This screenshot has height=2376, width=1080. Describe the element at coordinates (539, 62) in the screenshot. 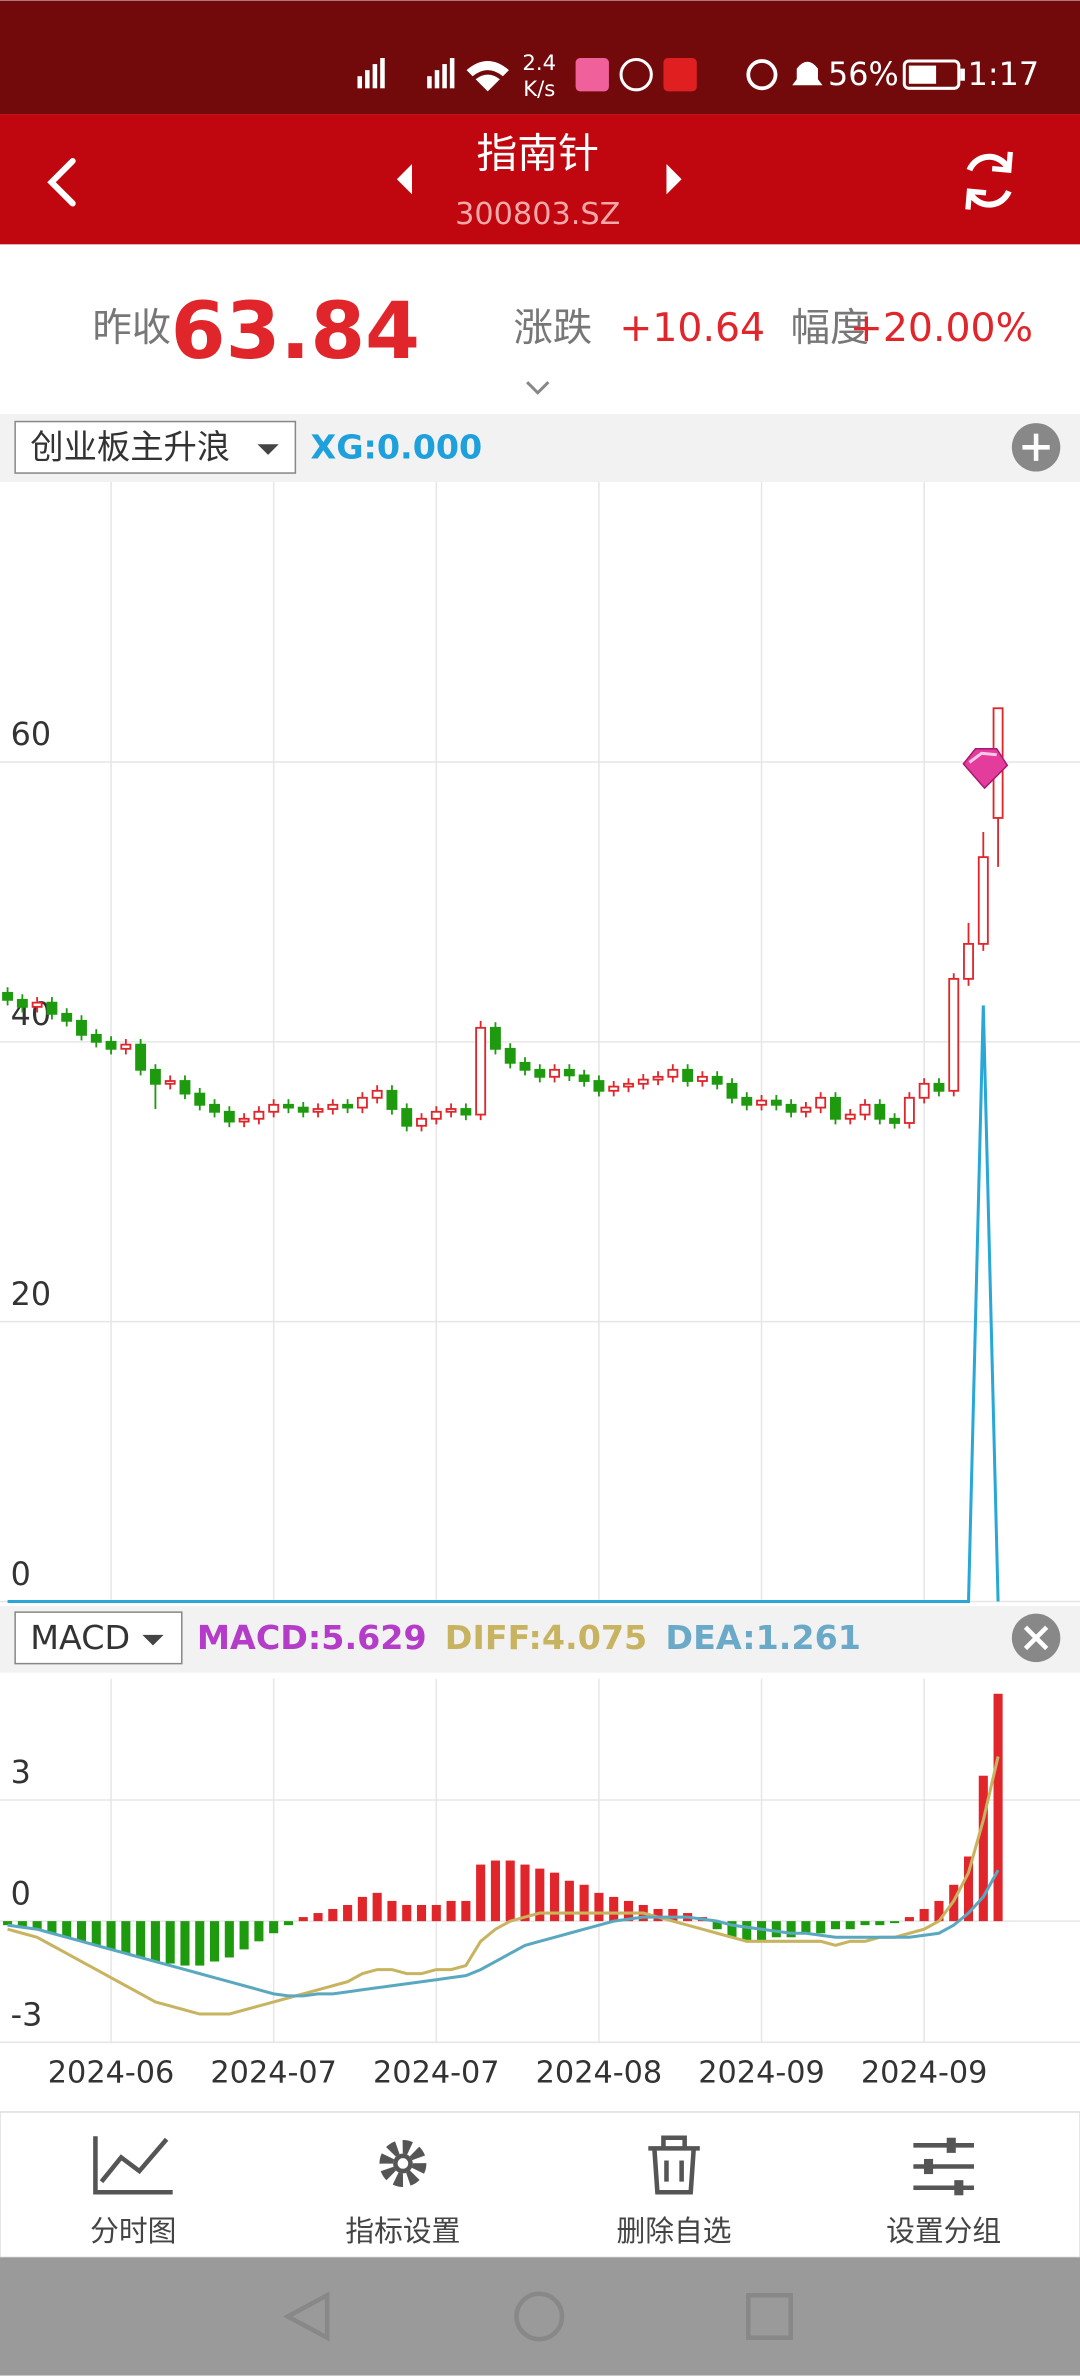

I see `net-speed: 2.4` at that location.